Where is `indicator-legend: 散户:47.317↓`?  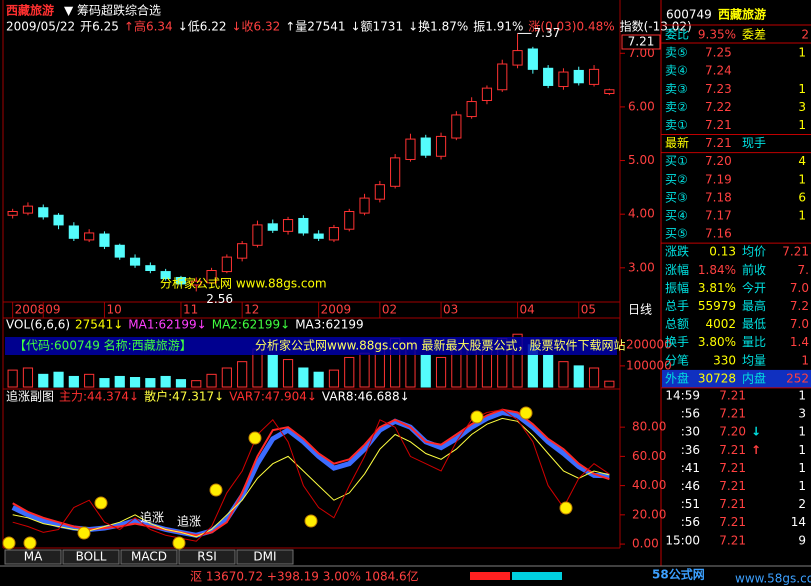 indicator-legend: 散户:47.317↓ is located at coordinates (184, 396).